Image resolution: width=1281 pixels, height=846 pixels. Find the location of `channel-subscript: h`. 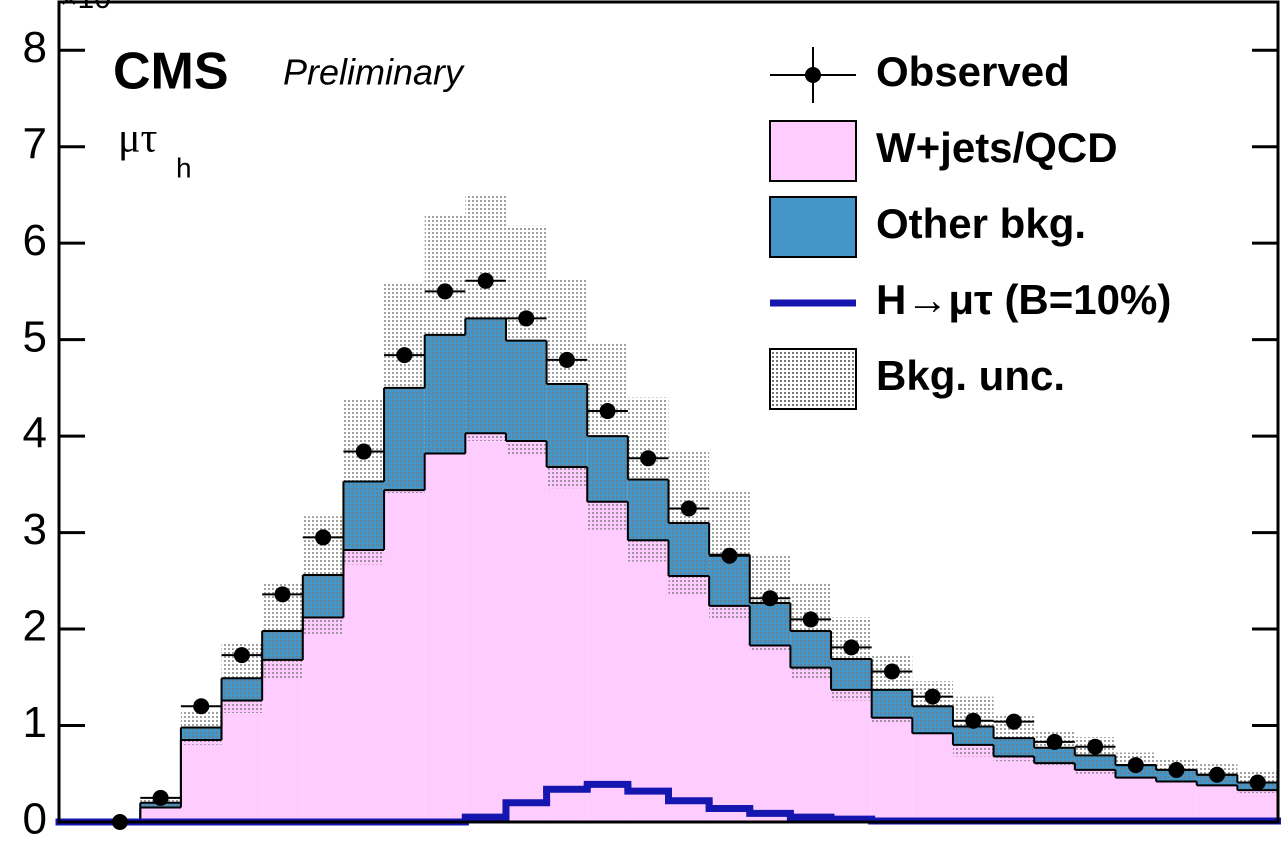

channel-subscript: h is located at coordinates (184, 167).